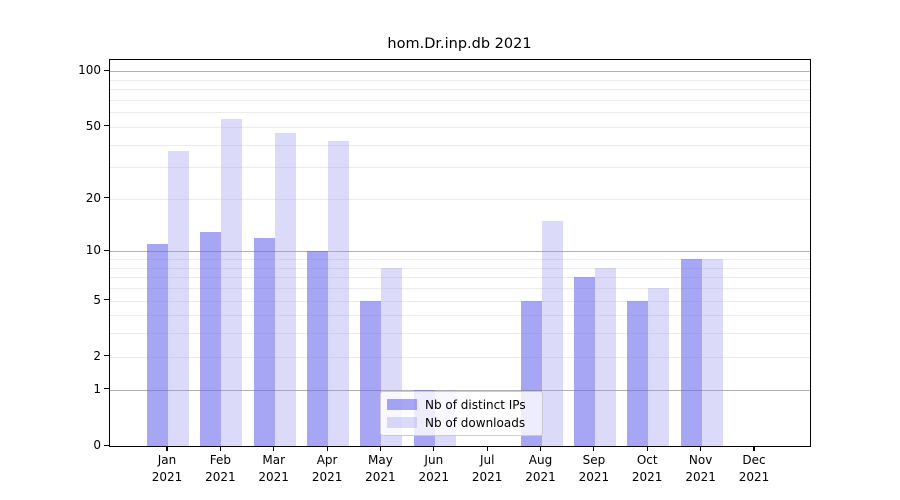 Image resolution: width=900 pixels, height=500 pixels. What do you see at coordinates (434, 468) in the screenshot?
I see `x-tick-label-jun: Jun 2021` at bounding box center [434, 468].